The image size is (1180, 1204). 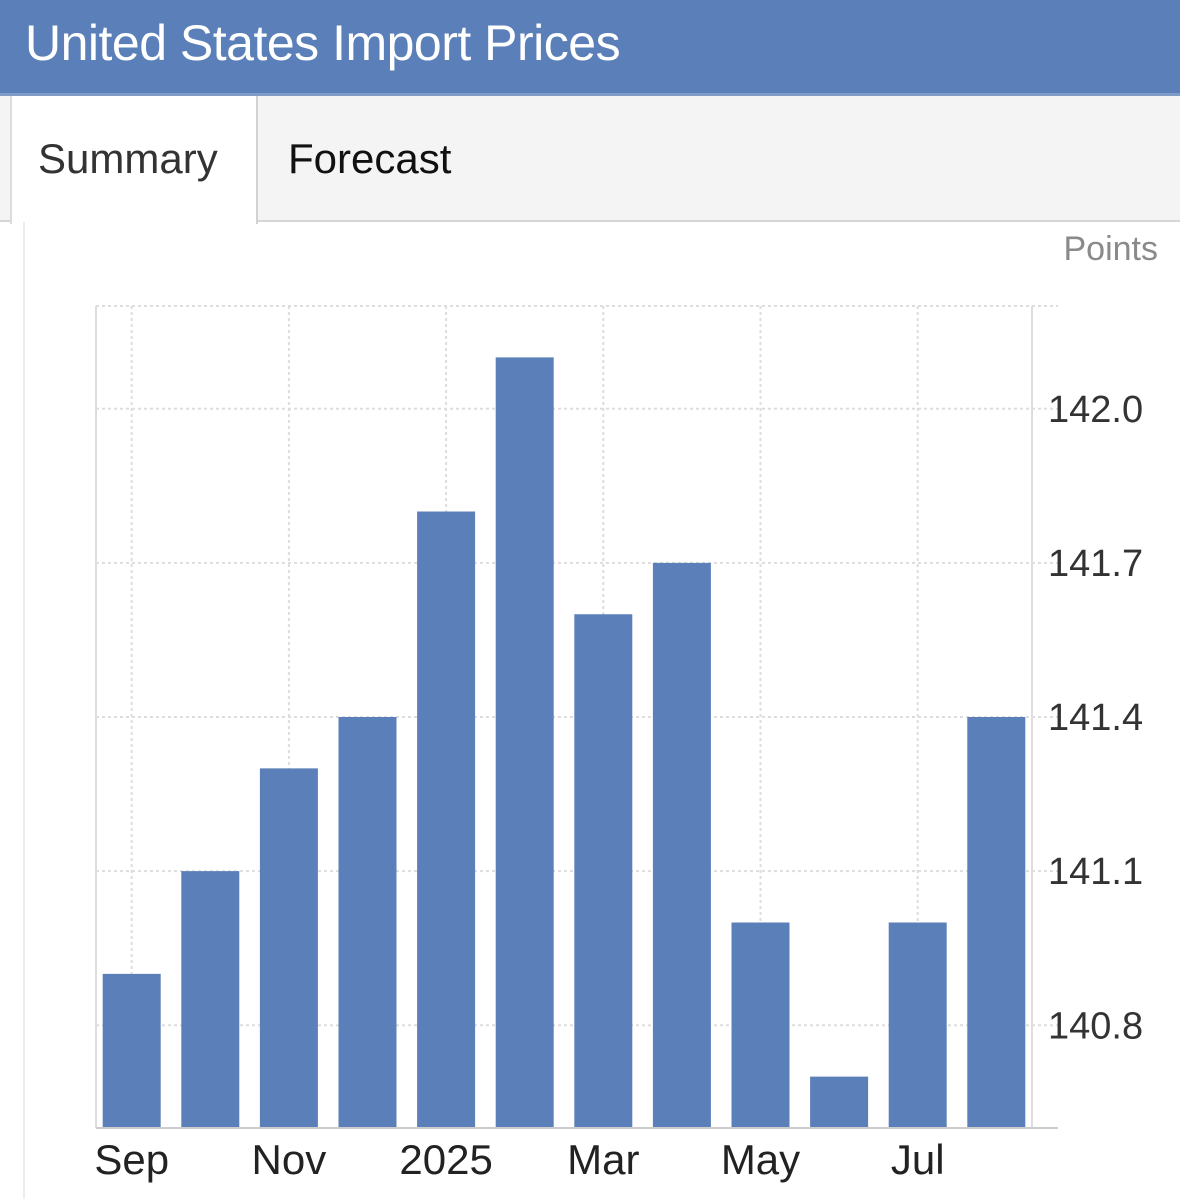 I want to click on title-bar: United States Import Prices, so click(x=590, y=48).